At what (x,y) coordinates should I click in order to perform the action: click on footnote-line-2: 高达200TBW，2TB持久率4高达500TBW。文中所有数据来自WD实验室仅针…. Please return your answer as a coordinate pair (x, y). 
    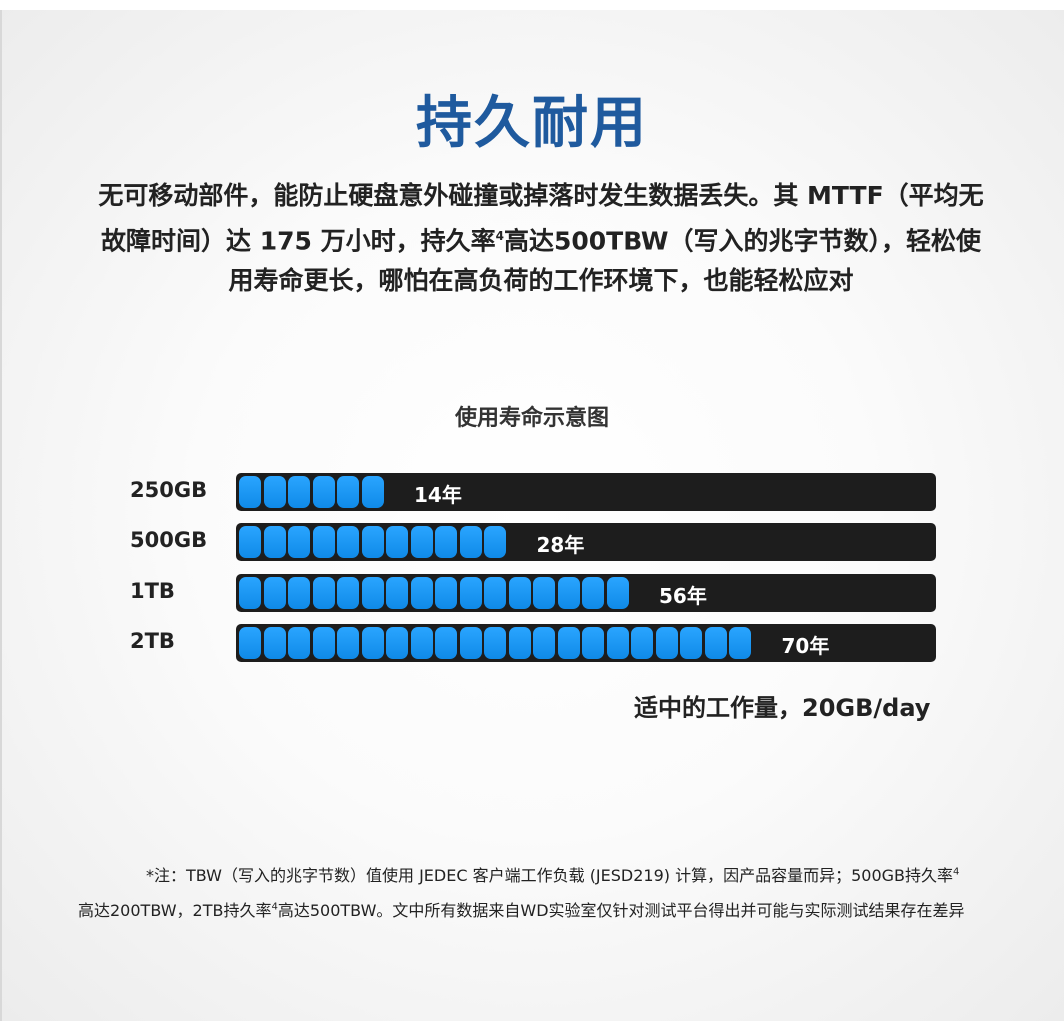
    Looking at the image, I should click on (571, 909).